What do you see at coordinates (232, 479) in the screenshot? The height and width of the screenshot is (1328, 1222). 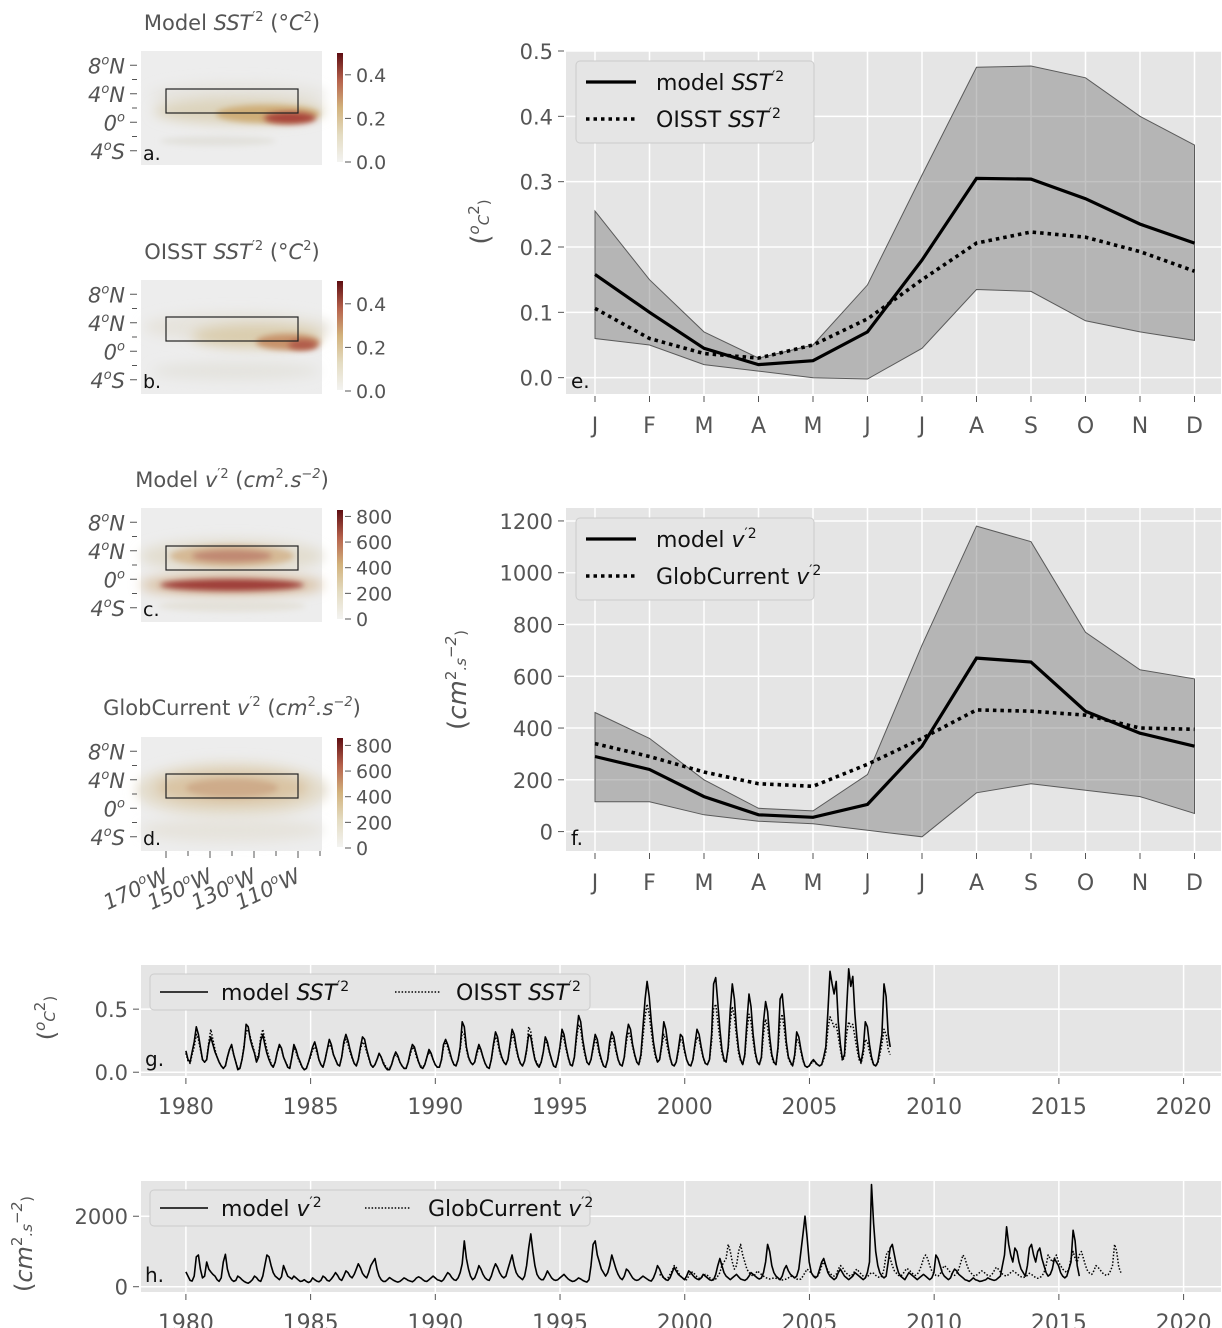 I see `panel-c-title: Model v′2 (cm2.s−2)` at bounding box center [232, 479].